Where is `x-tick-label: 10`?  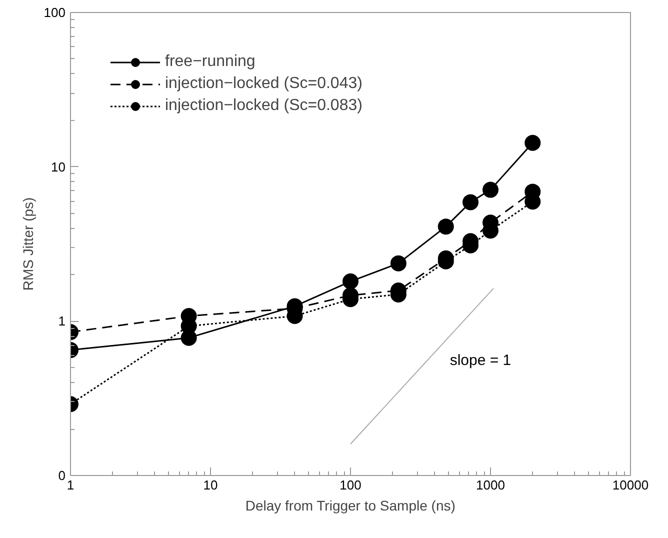
x-tick-label: 10 is located at coordinates (210, 485).